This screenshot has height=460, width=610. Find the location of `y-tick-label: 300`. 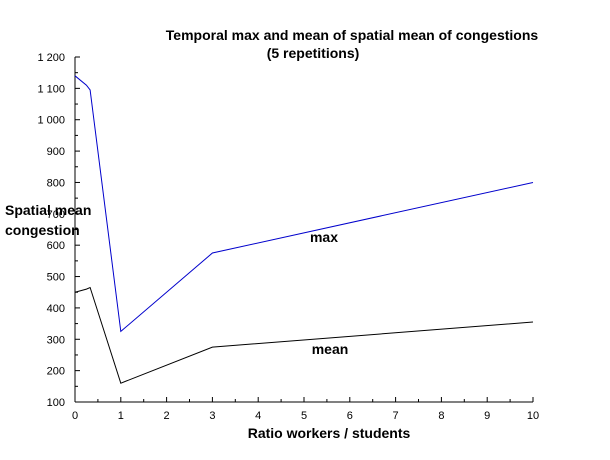

y-tick-label: 300 is located at coordinates (56, 340).